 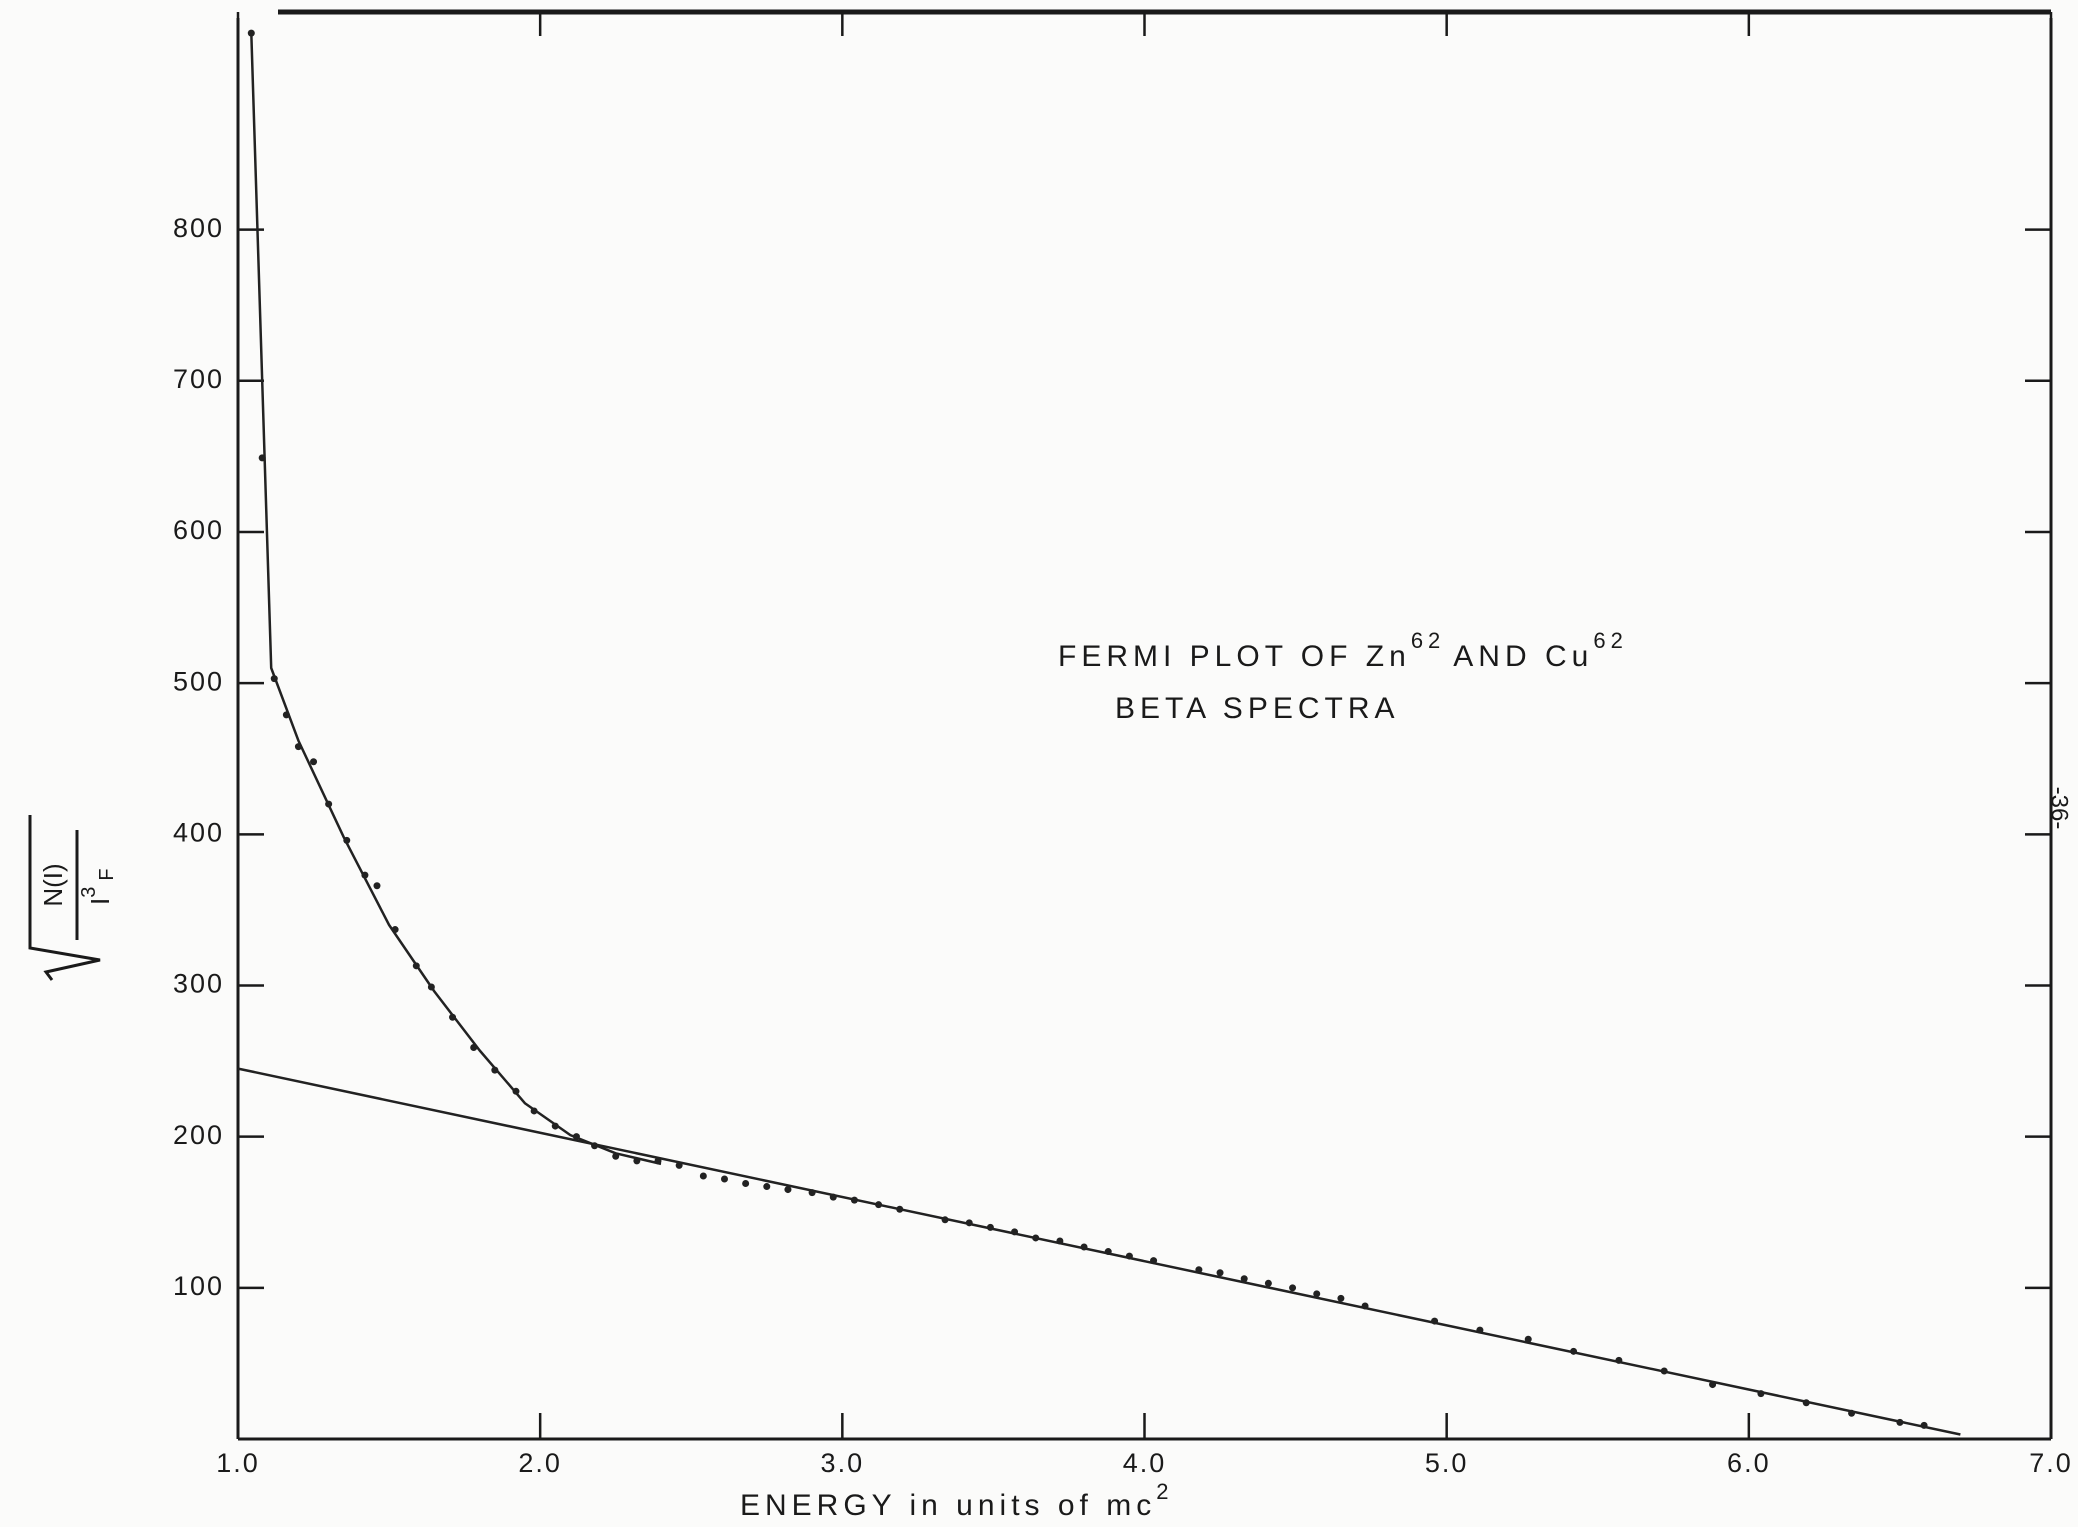 What do you see at coordinates (98, 886) in the screenshot?
I see `y-label-denominator: I3 F` at bounding box center [98, 886].